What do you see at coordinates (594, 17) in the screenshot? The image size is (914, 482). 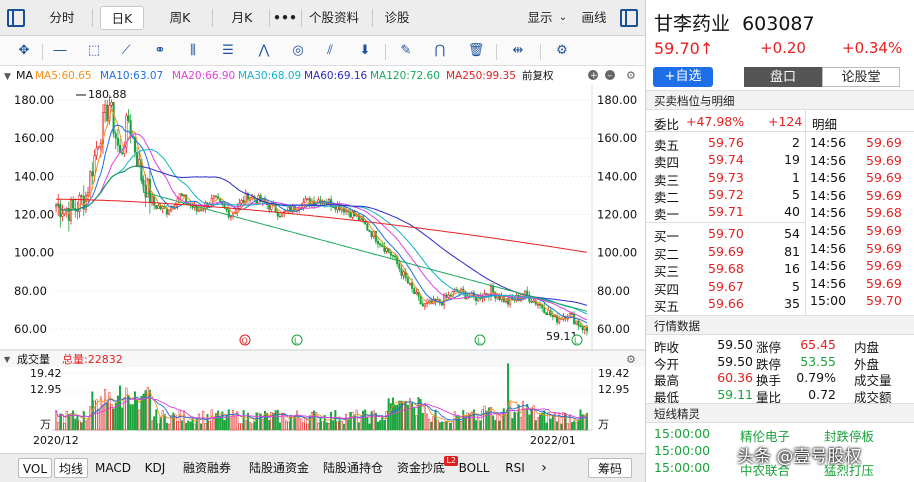 I see `draw-line-button: 画线` at bounding box center [594, 17].